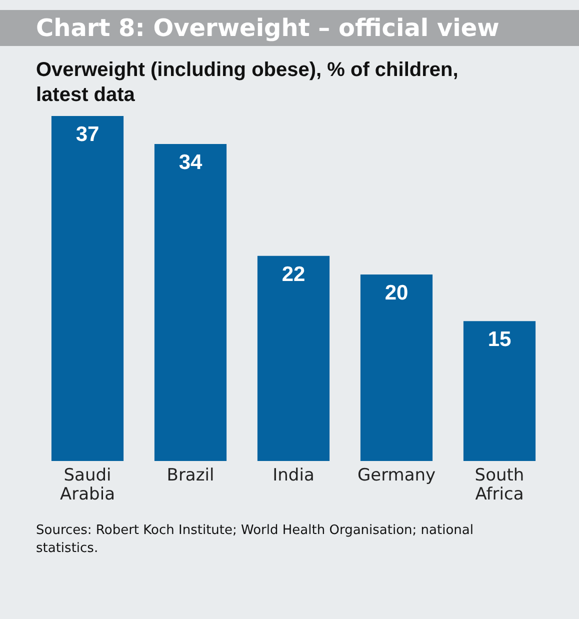 This screenshot has height=619, width=579. What do you see at coordinates (254, 540) in the screenshot?
I see `source-note: Sources: Robert Koch Institute; World Health Organisation; national statistics.` at bounding box center [254, 540].